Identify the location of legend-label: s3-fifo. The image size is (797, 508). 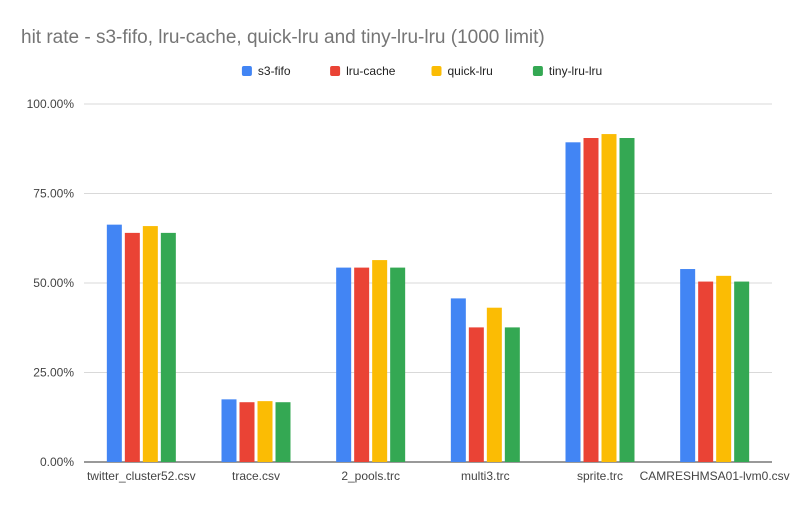
(274, 71).